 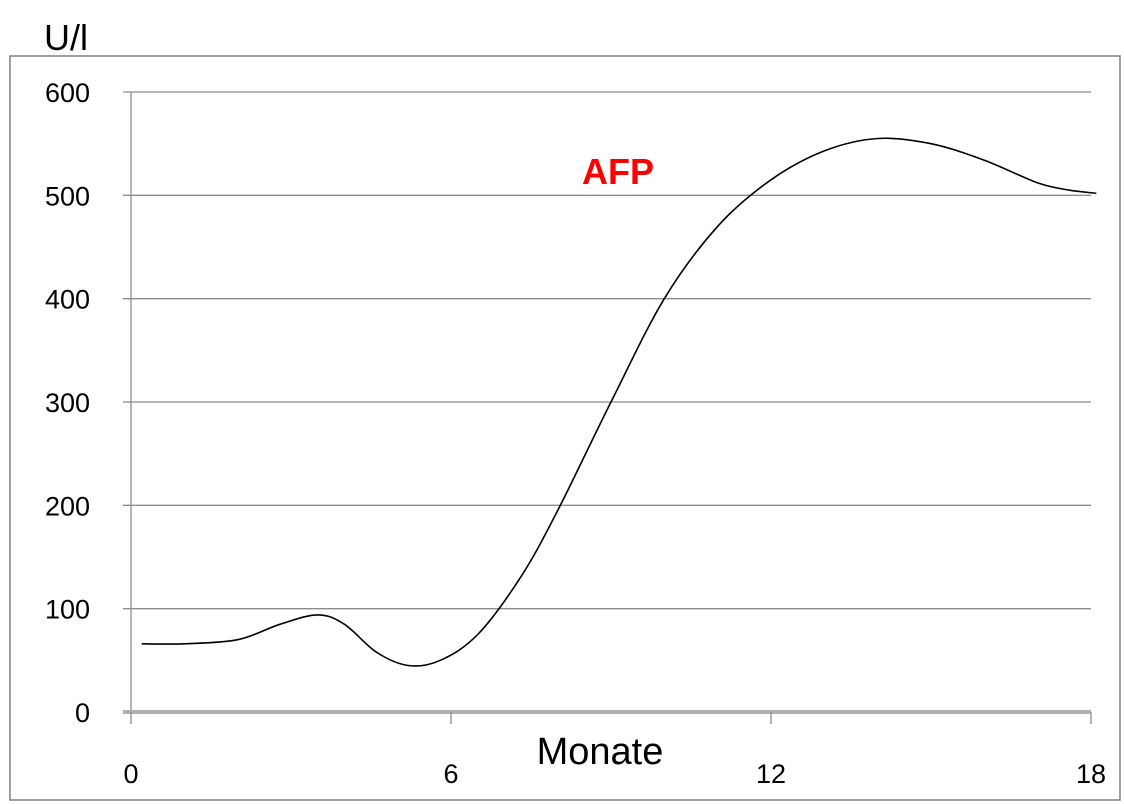 I want to click on y-tick-label-400: 400, so click(x=67, y=300).